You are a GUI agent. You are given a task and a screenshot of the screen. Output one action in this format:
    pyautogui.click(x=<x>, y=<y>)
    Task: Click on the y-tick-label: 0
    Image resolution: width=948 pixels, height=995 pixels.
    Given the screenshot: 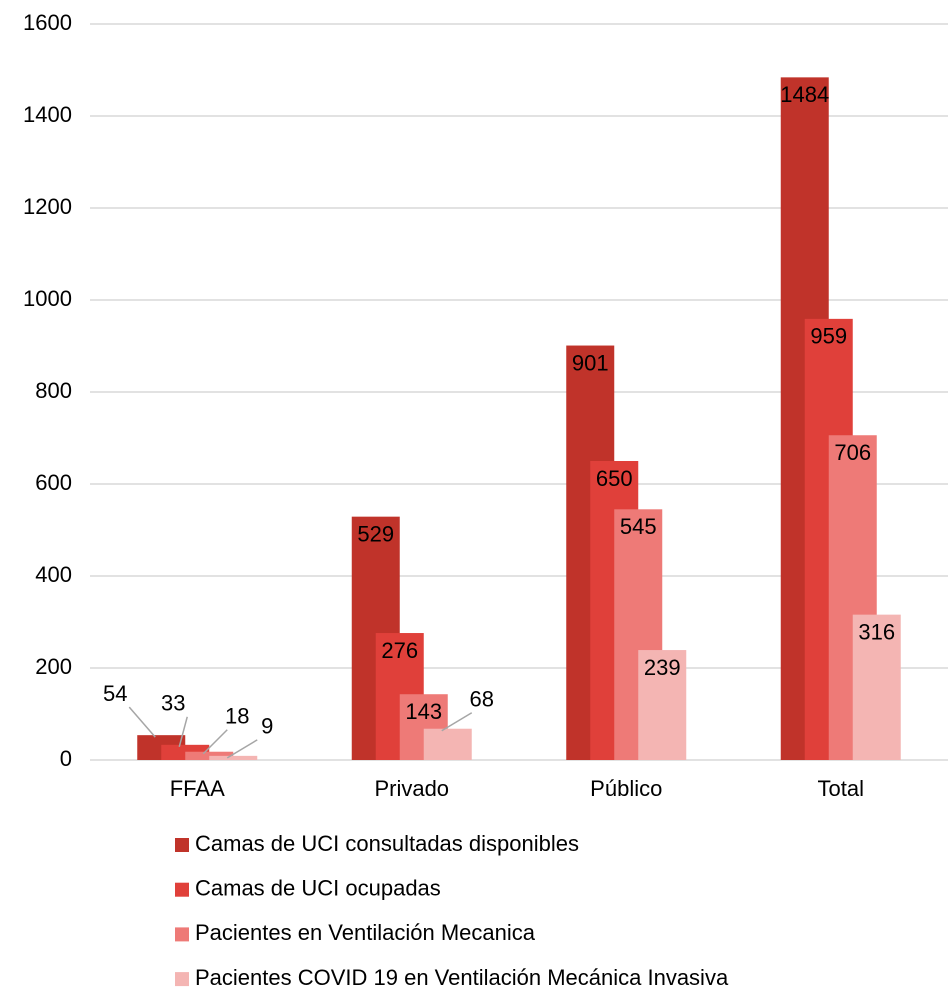 What is the action you would take?
    pyautogui.click(x=66, y=758)
    